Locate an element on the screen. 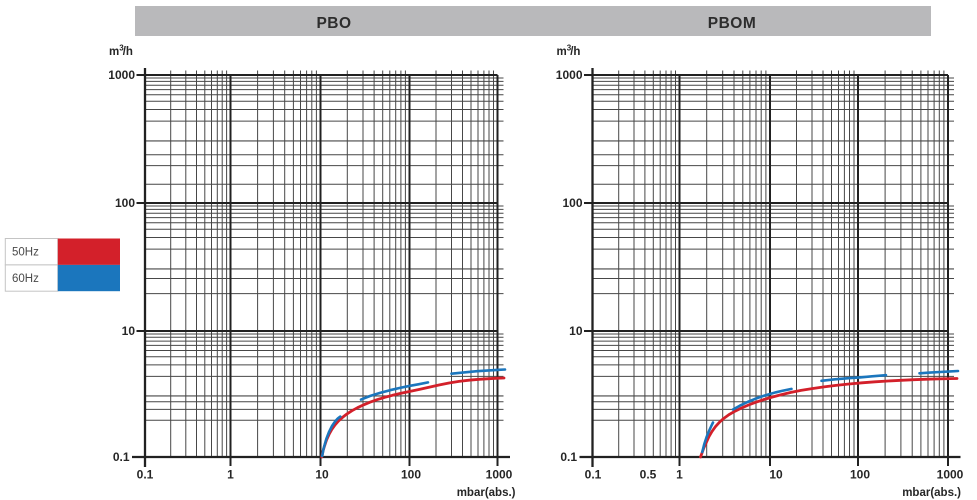 This screenshot has width=977, height=500. svg-text: PBOM is located at coordinates (732, 23).